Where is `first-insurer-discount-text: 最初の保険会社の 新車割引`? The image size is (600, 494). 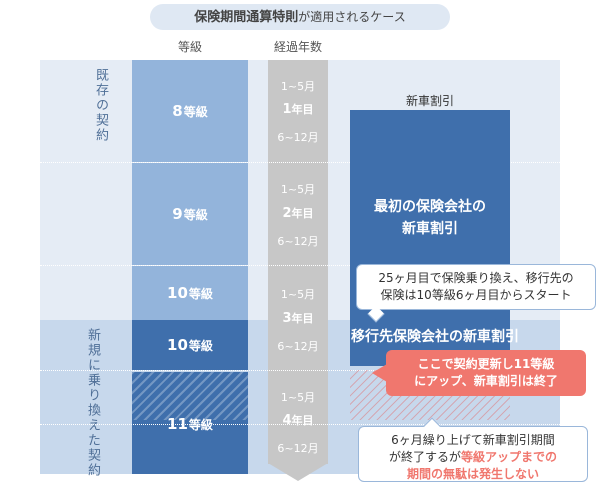 first-insurer-discount-text: 最初の保険会社の 新車割引 is located at coordinates (430, 218).